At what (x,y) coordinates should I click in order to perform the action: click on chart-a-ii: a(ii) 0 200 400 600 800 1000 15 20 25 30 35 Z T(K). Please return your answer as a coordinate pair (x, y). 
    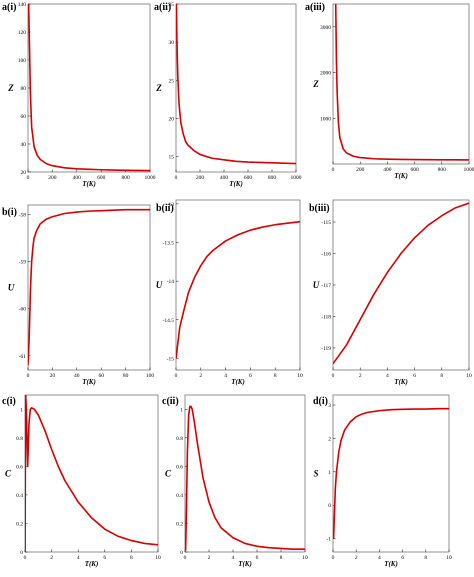
    Looking at the image, I should click on (228, 95).